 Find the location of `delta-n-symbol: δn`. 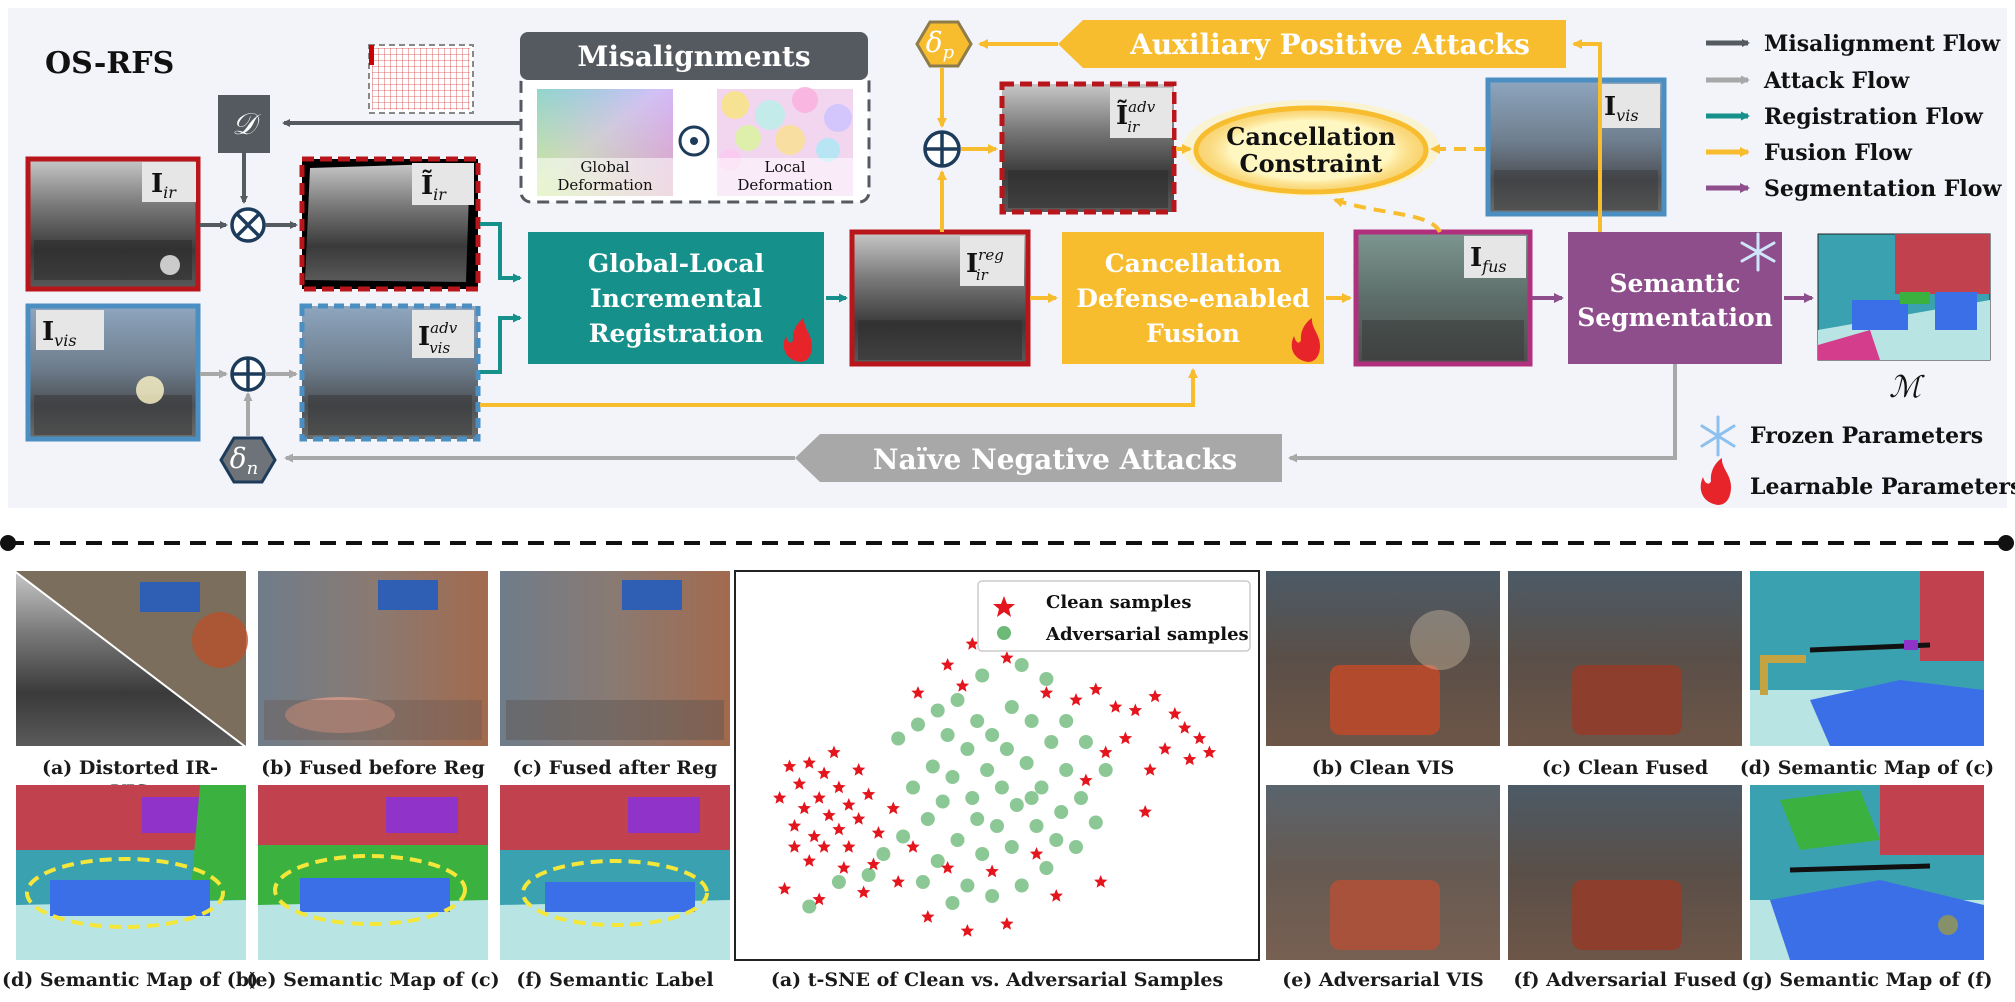

delta-n-symbol: δn is located at coordinates (244, 460).